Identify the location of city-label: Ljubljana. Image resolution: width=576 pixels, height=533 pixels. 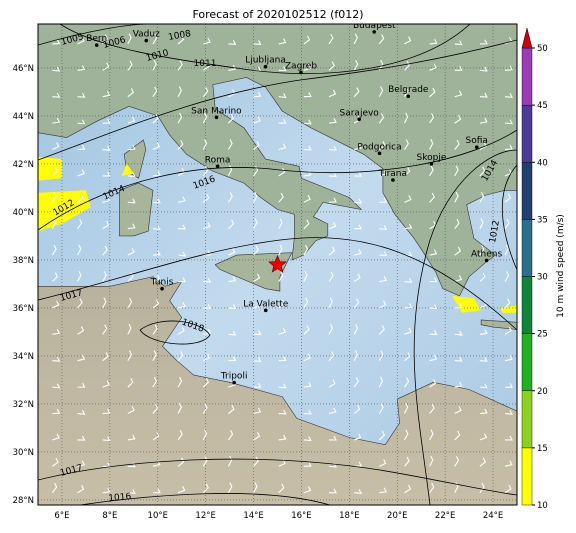
(265, 61).